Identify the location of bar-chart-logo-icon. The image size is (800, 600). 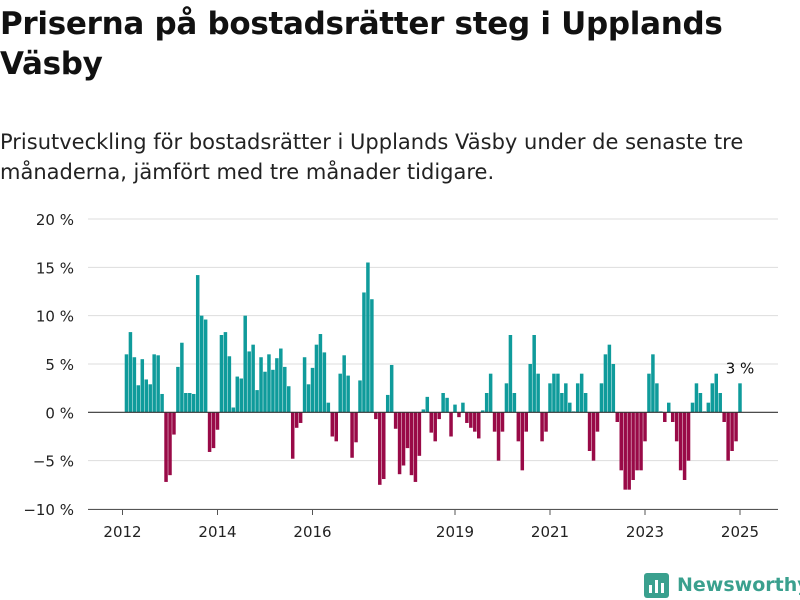
(656, 585).